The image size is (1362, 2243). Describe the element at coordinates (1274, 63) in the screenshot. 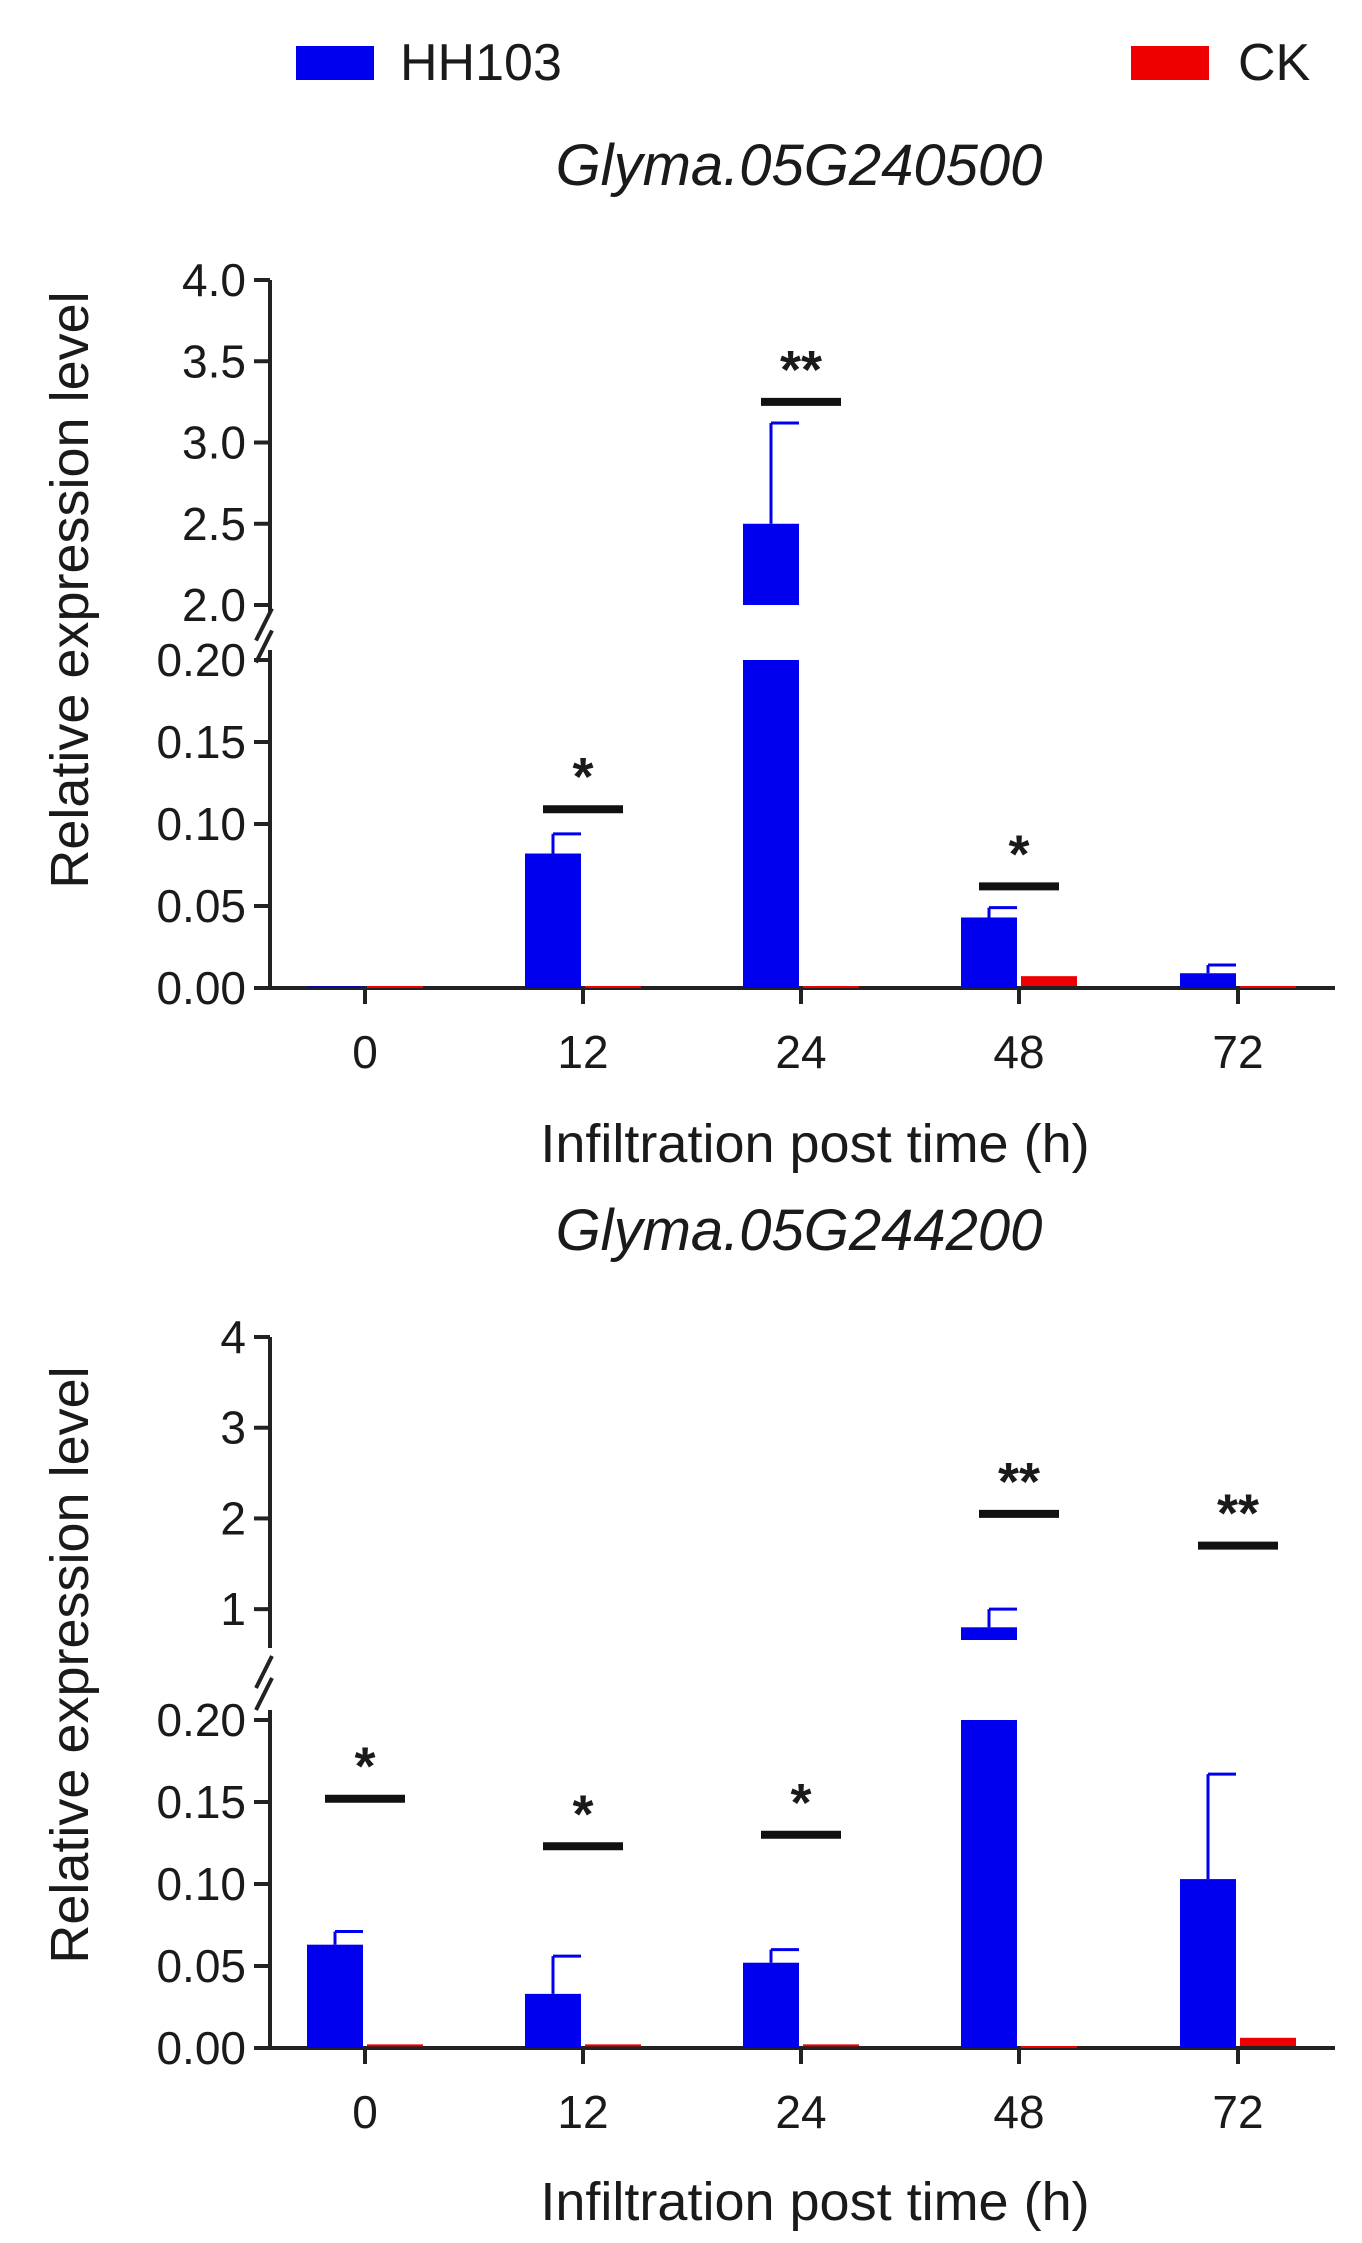

I see `legend-label-ck: CK` at that location.